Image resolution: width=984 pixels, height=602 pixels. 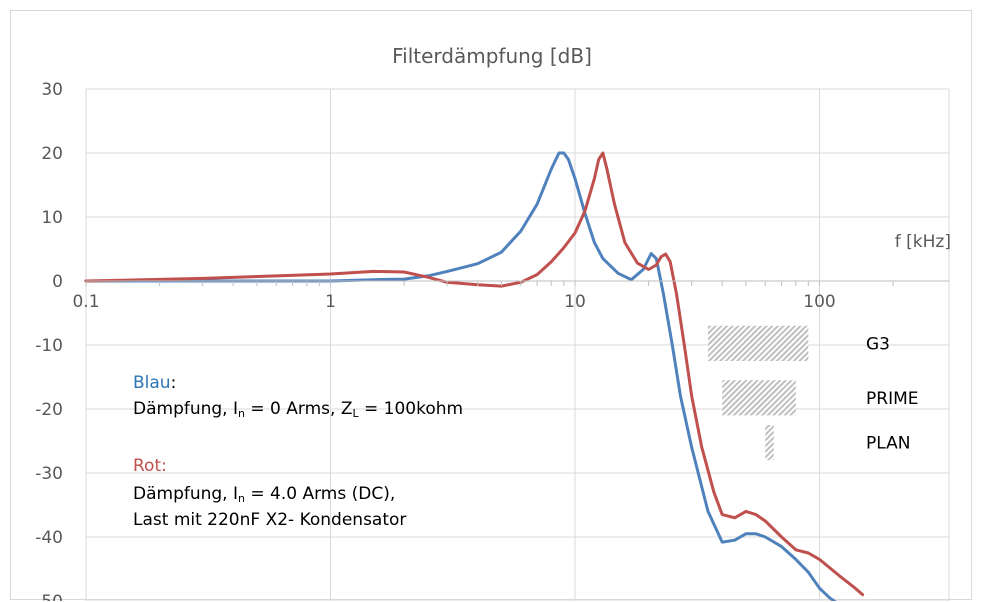 I want to click on x-tick-label: 10, so click(x=575, y=302).